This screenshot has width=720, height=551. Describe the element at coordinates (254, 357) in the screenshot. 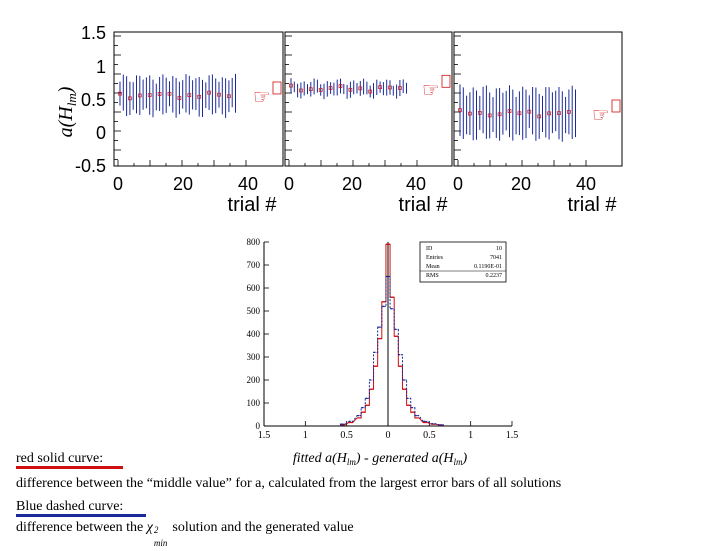

I see `histogram-y-tick-label: 300` at that location.